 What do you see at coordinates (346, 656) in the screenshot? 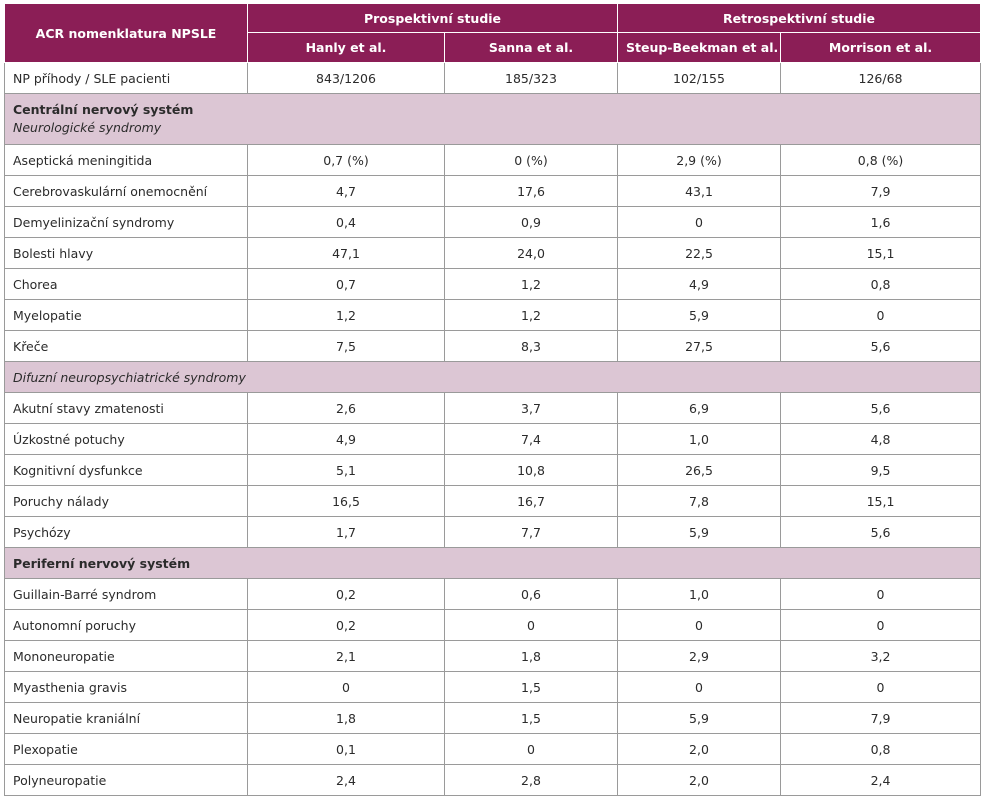
I see `value-cell: 2,1` at bounding box center [346, 656].